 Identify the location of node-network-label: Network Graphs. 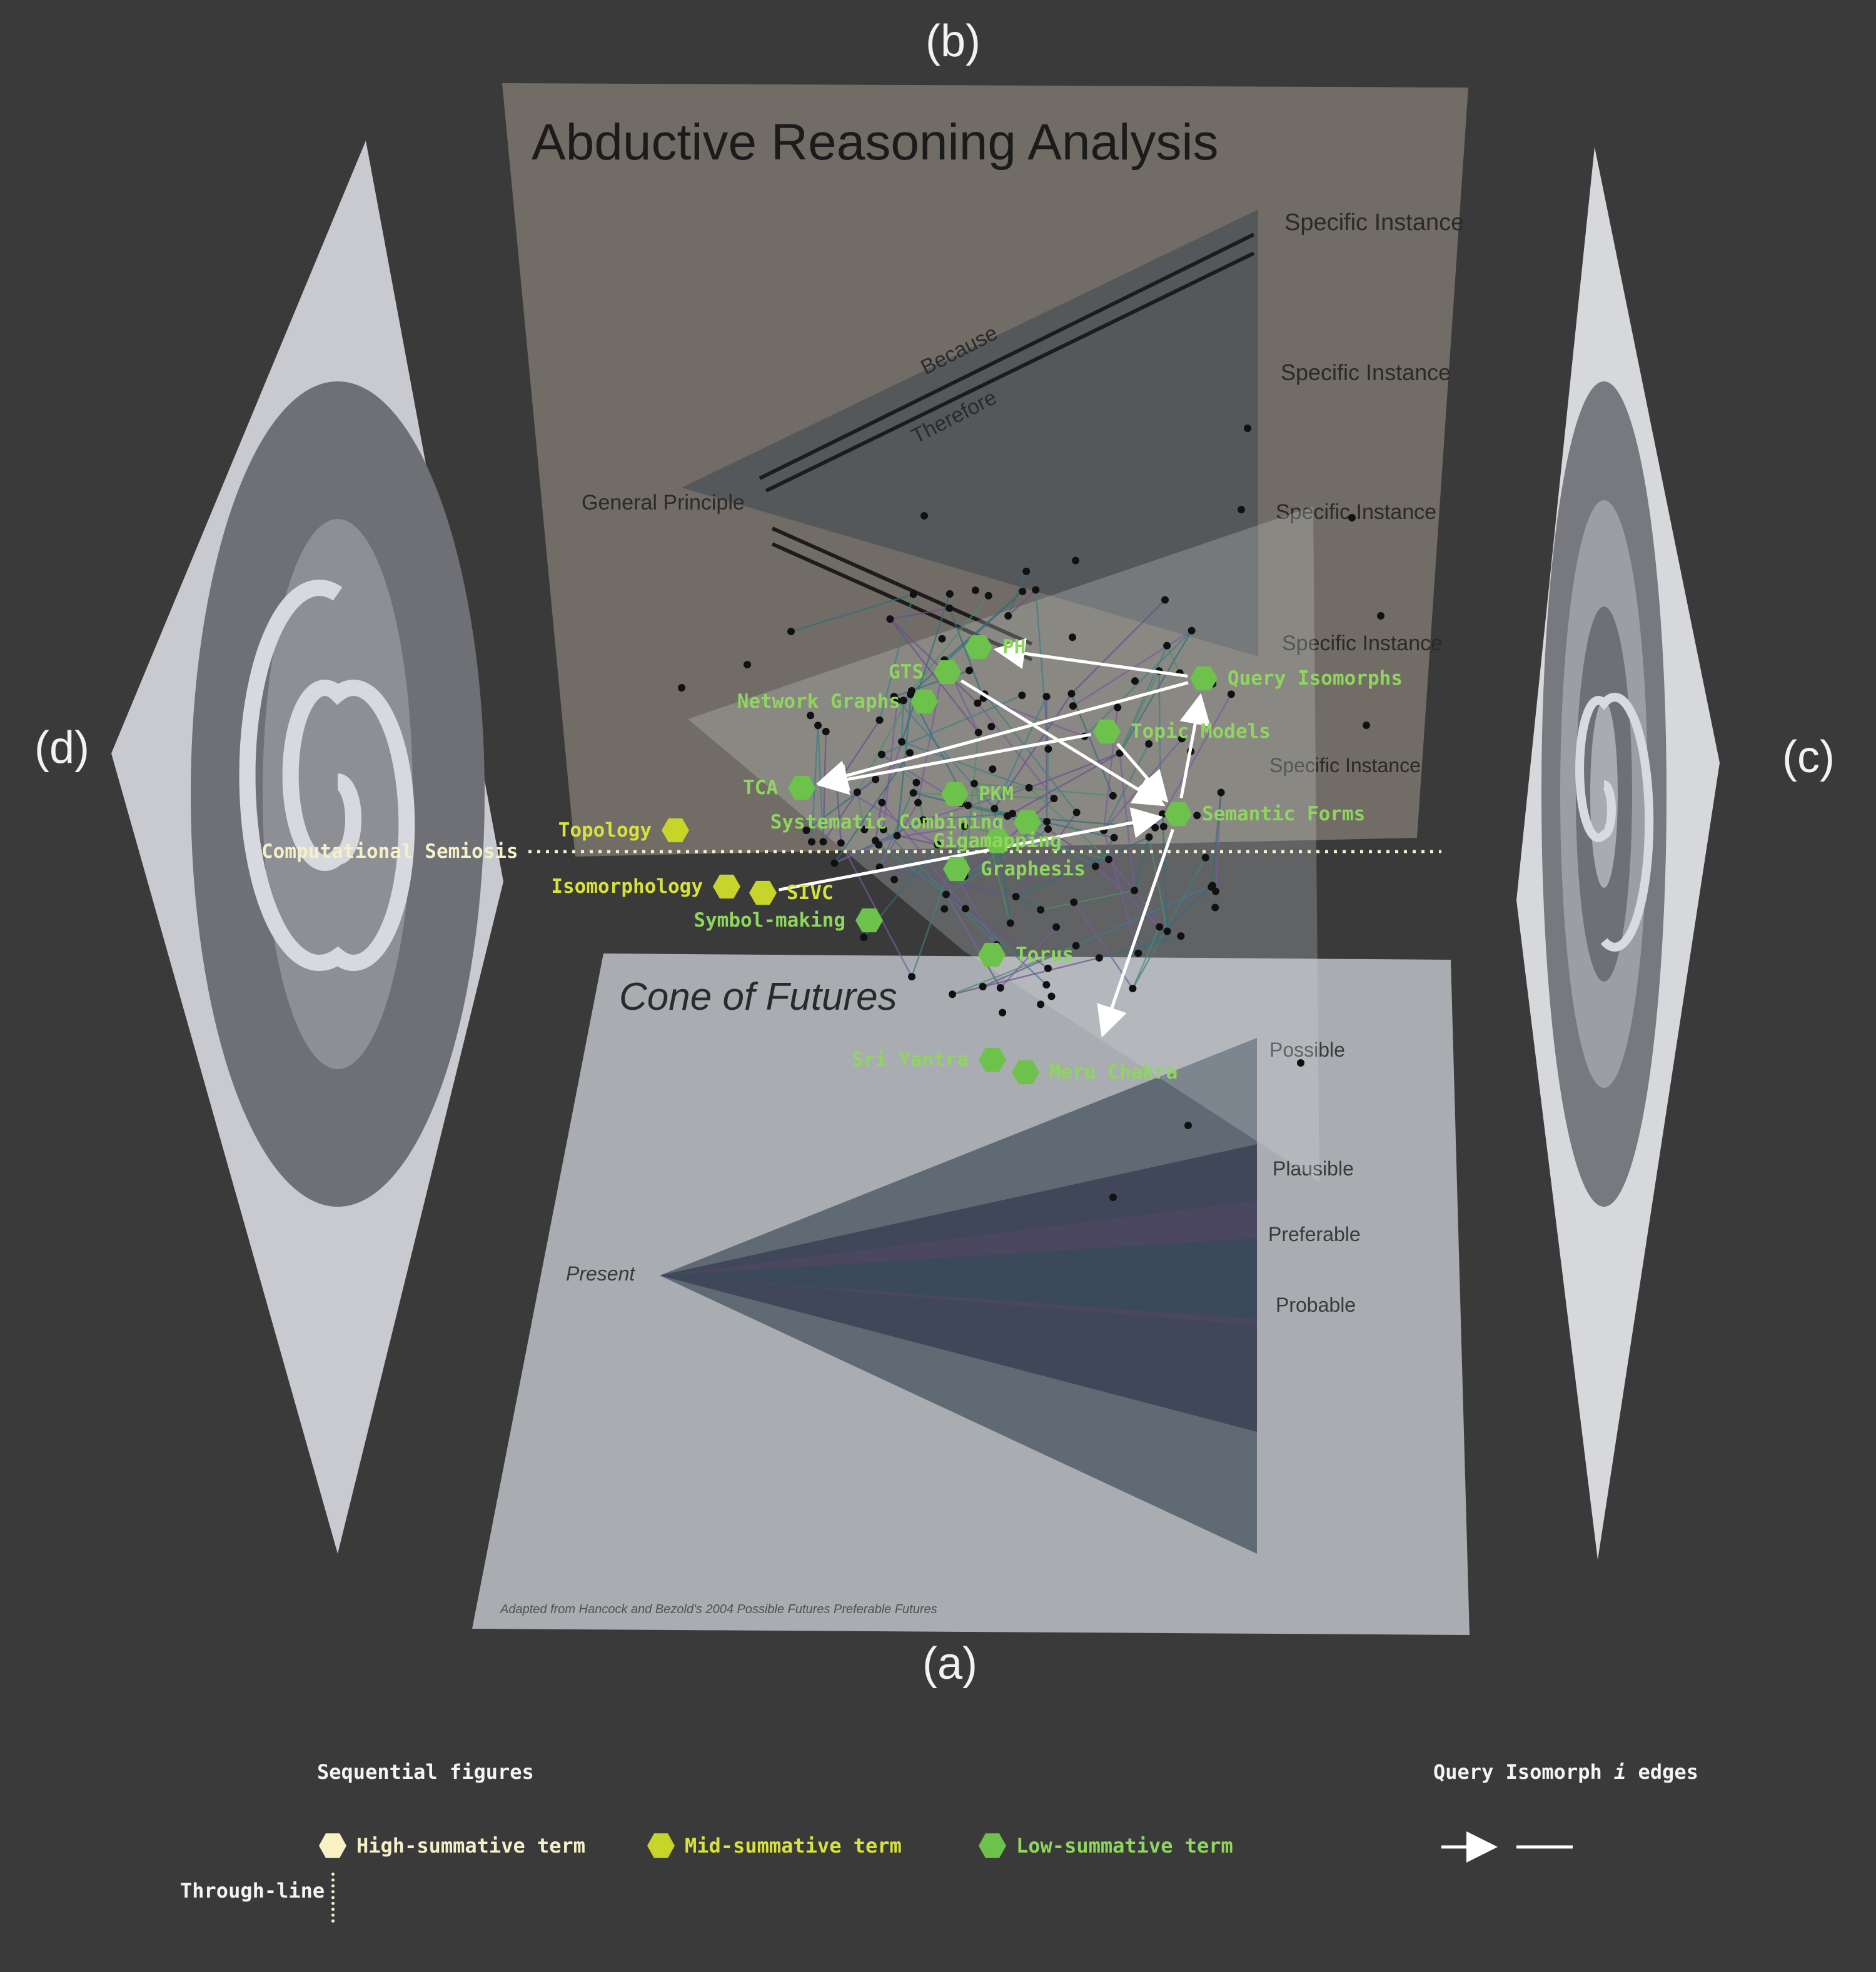
(818, 702).